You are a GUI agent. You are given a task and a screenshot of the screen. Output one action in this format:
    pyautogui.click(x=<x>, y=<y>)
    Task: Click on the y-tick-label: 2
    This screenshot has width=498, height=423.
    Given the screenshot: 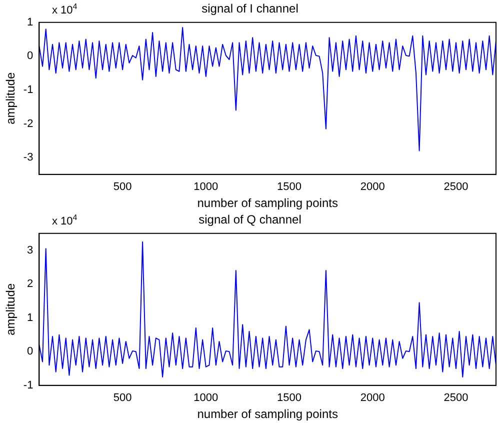 What is the action you would take?
    pyautogui.click(x=30, y=284)
    